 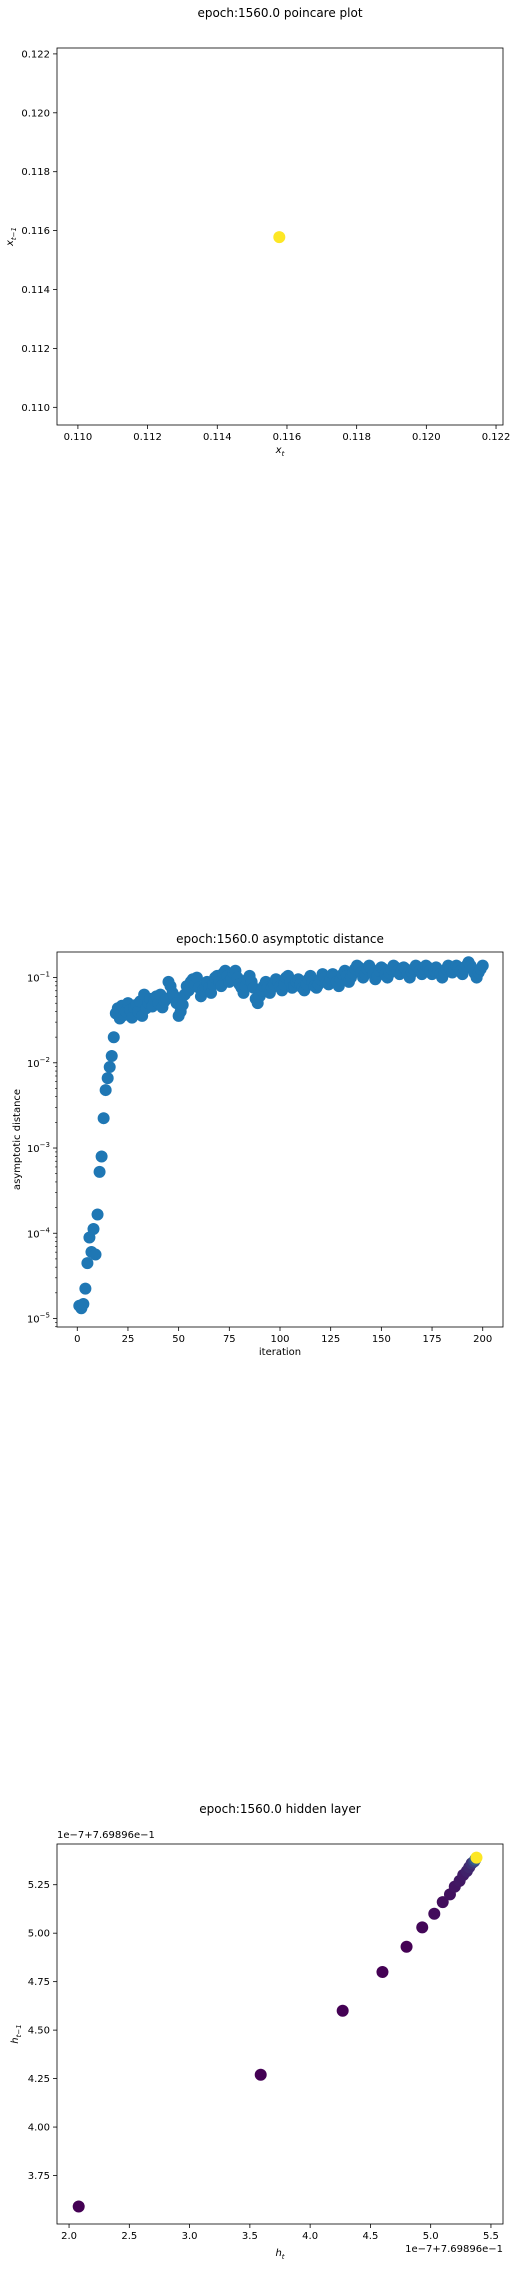 What do you see at coordinates (39, 1982) in the screenshot?
I see `hidden-ytick-label: 4.75` at bounding box center [39, 1982].